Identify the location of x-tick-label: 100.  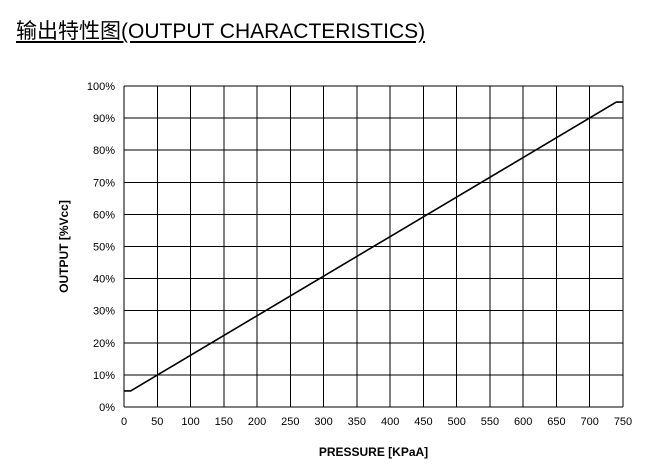
(190, 422).